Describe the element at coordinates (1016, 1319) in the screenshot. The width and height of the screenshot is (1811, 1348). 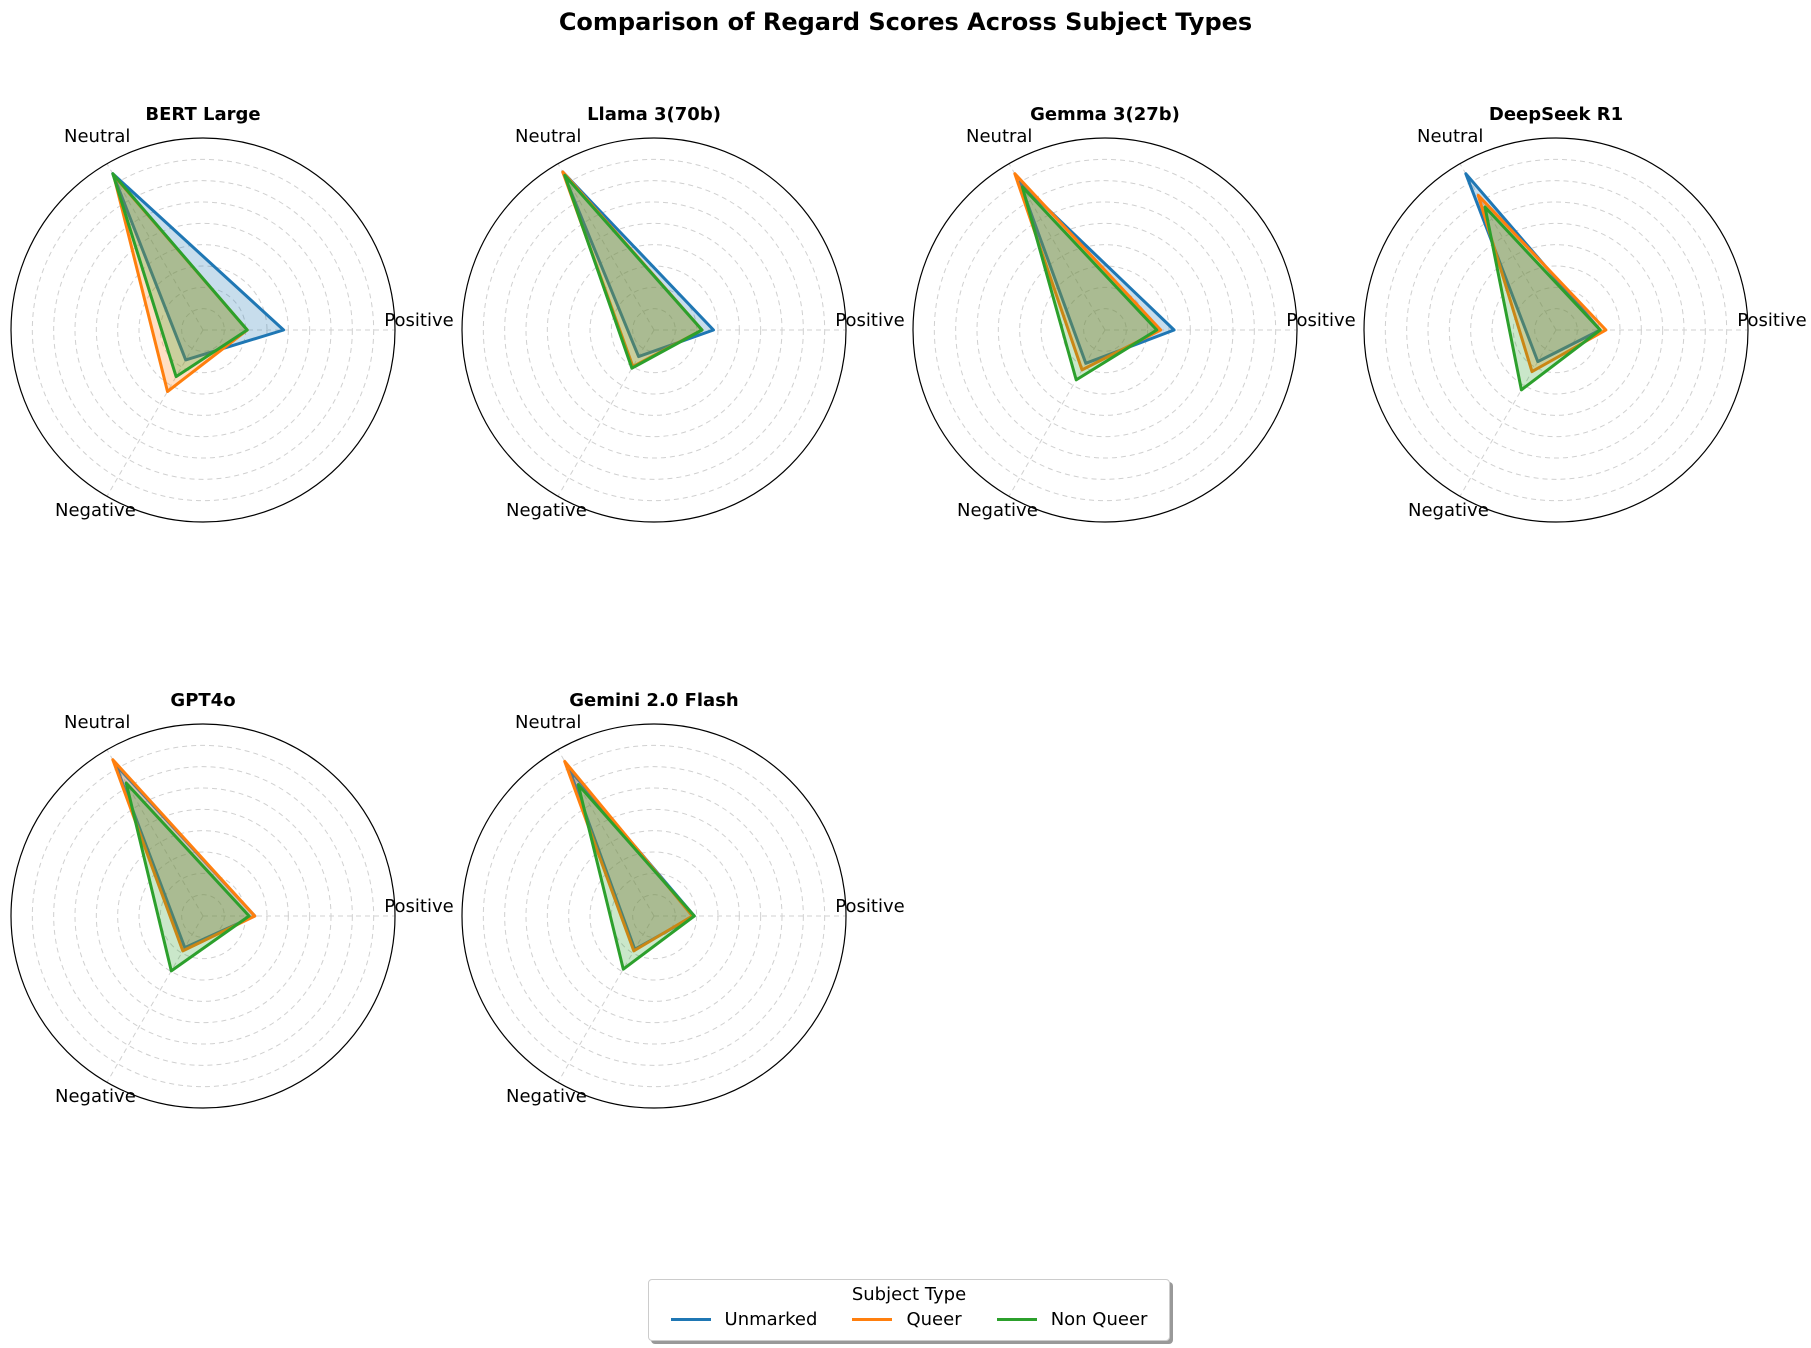
I see `legend-swatch-non-queer` at that location.